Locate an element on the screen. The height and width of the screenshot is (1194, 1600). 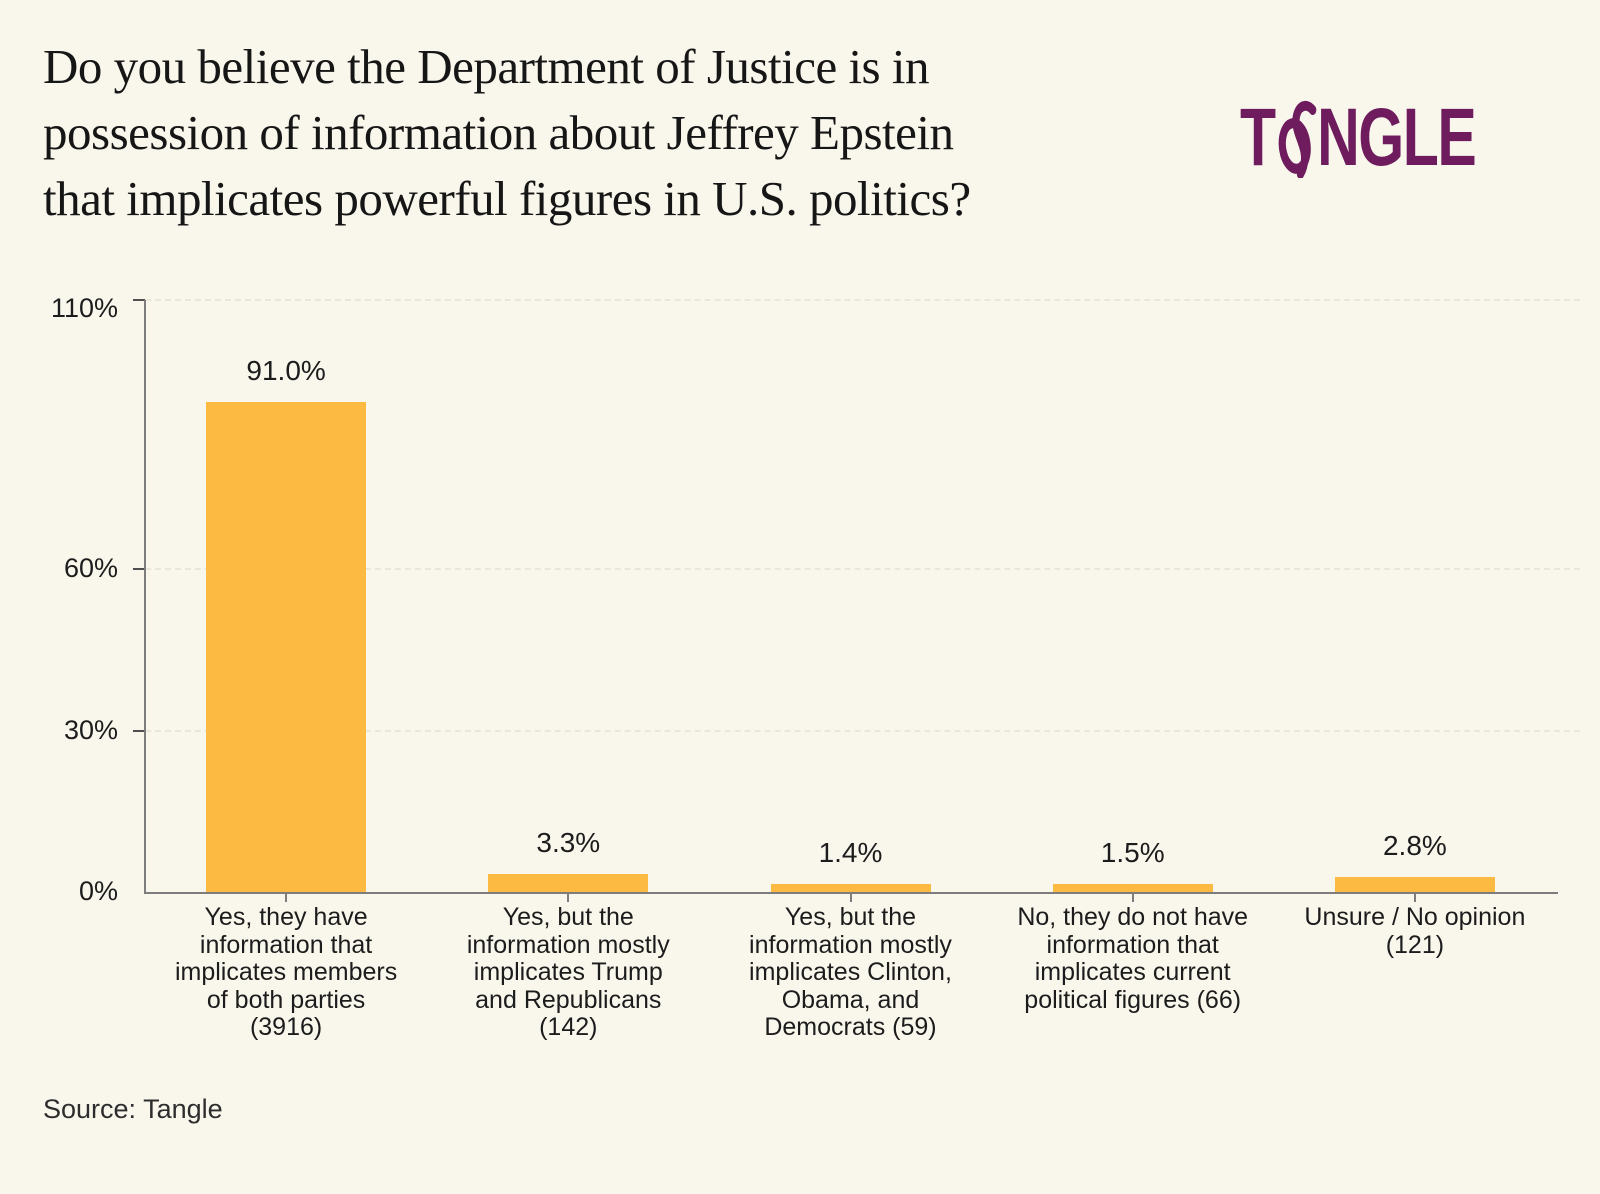
source-caption: Source: Tangle is located at coordinates (133, 1109).